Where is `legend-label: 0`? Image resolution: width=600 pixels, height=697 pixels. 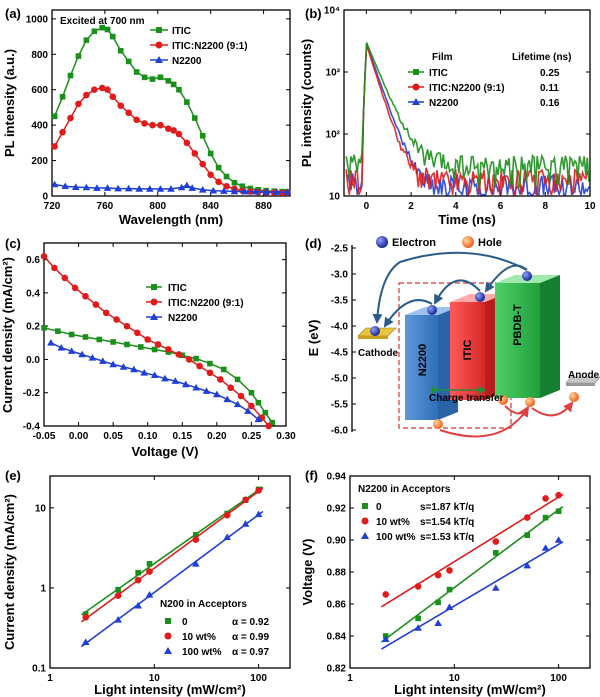 legend-label: 0 is located at coordinates (379, 507).